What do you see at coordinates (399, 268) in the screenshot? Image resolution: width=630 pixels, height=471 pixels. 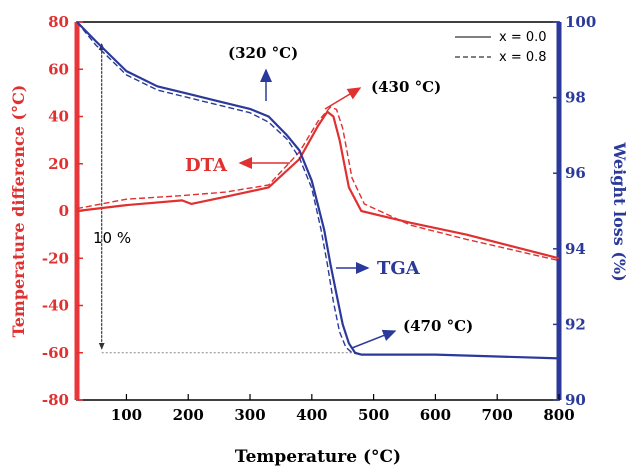 I see `tga-label: TGA` at bounding box center [399, 268].